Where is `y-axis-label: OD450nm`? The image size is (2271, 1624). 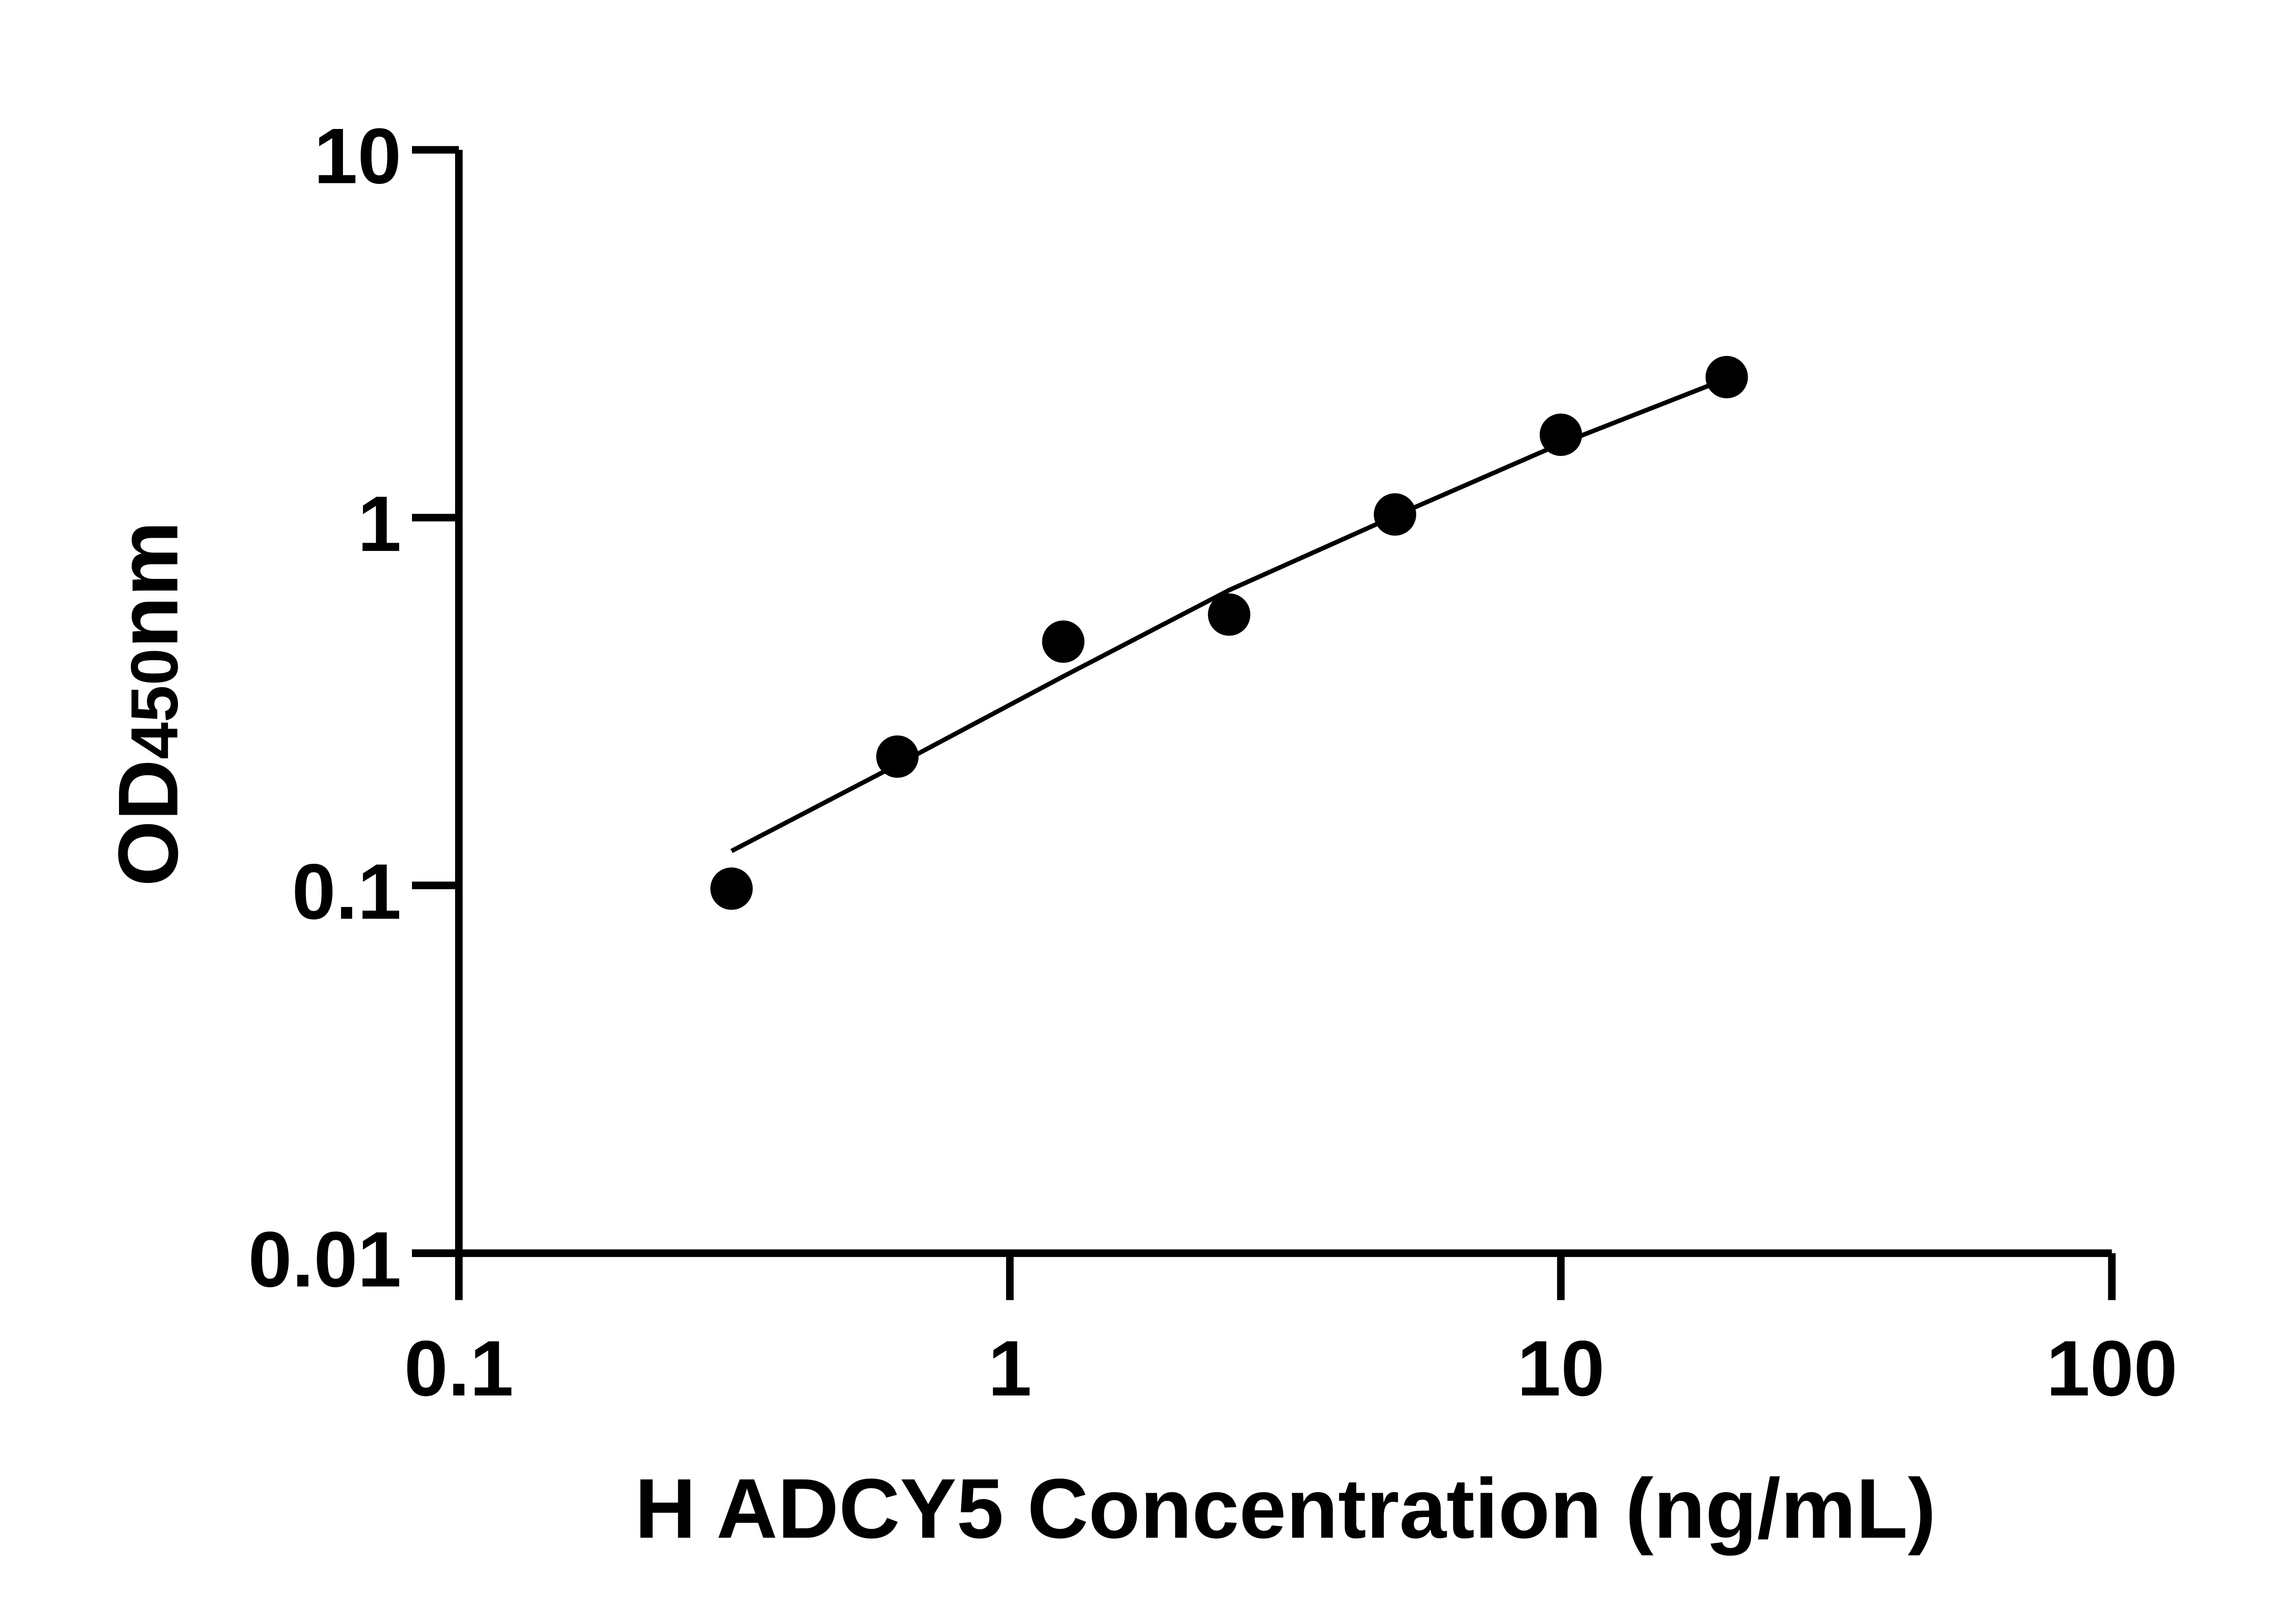
y-axis-label: OD450nm is located at coordinates (147, 703).